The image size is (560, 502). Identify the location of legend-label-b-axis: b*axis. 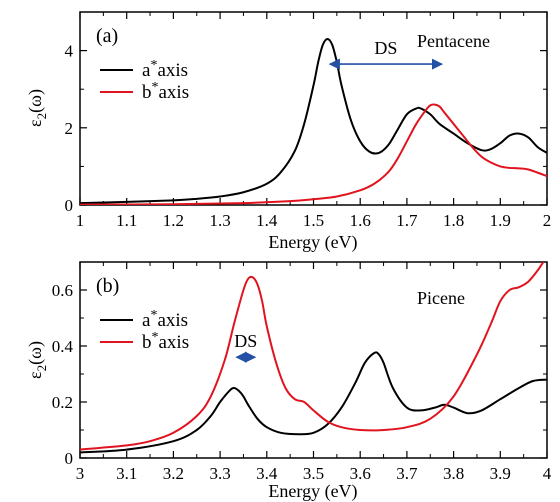
(165, 91).